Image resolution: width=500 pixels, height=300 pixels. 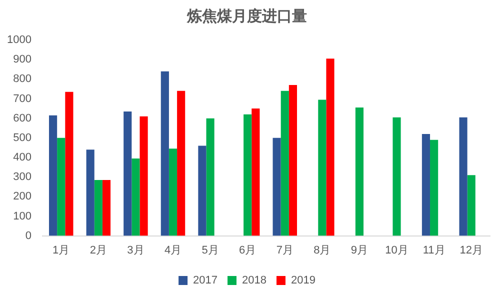 I want to click on y-tick-label: 600, so click(x=22, y=118).